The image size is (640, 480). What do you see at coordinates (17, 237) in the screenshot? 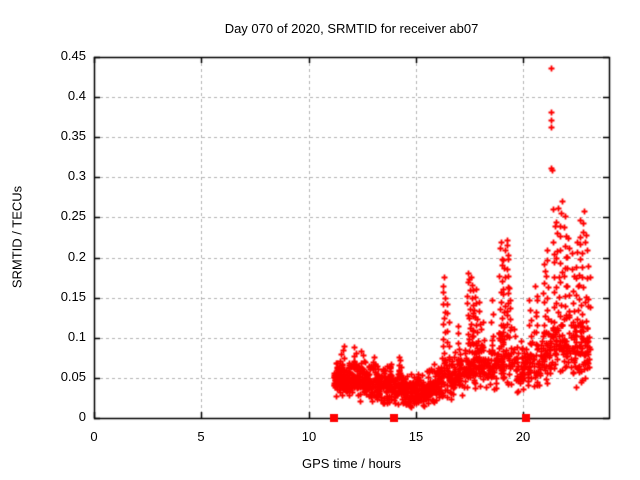
I see `y-axis-title: SRMTID / TECUs` at bounding box center [17, 237].